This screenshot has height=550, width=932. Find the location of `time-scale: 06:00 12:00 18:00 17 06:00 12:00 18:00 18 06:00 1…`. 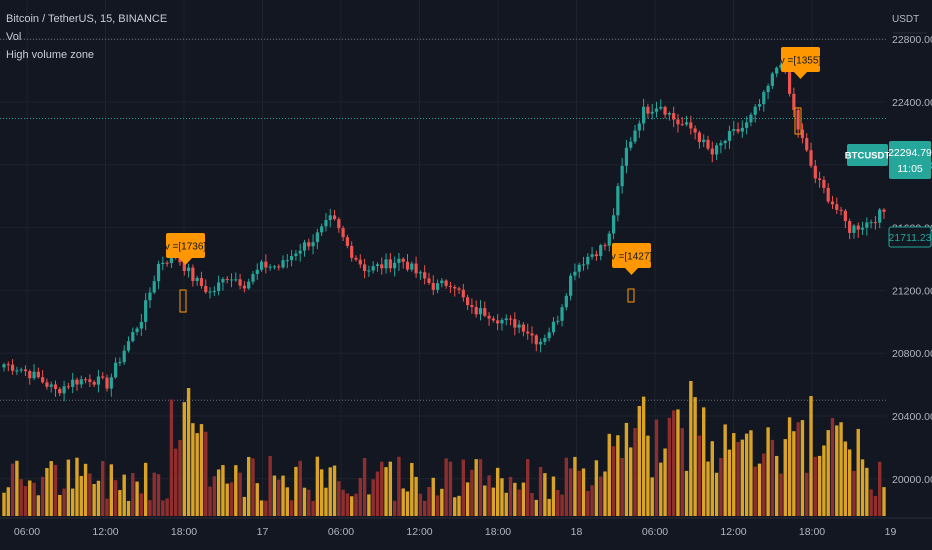

time-scale: 06:00 12:00 18:00 17 06:00 12:00 18:00 18 06:00 1… is located at coordinates (466, 527).